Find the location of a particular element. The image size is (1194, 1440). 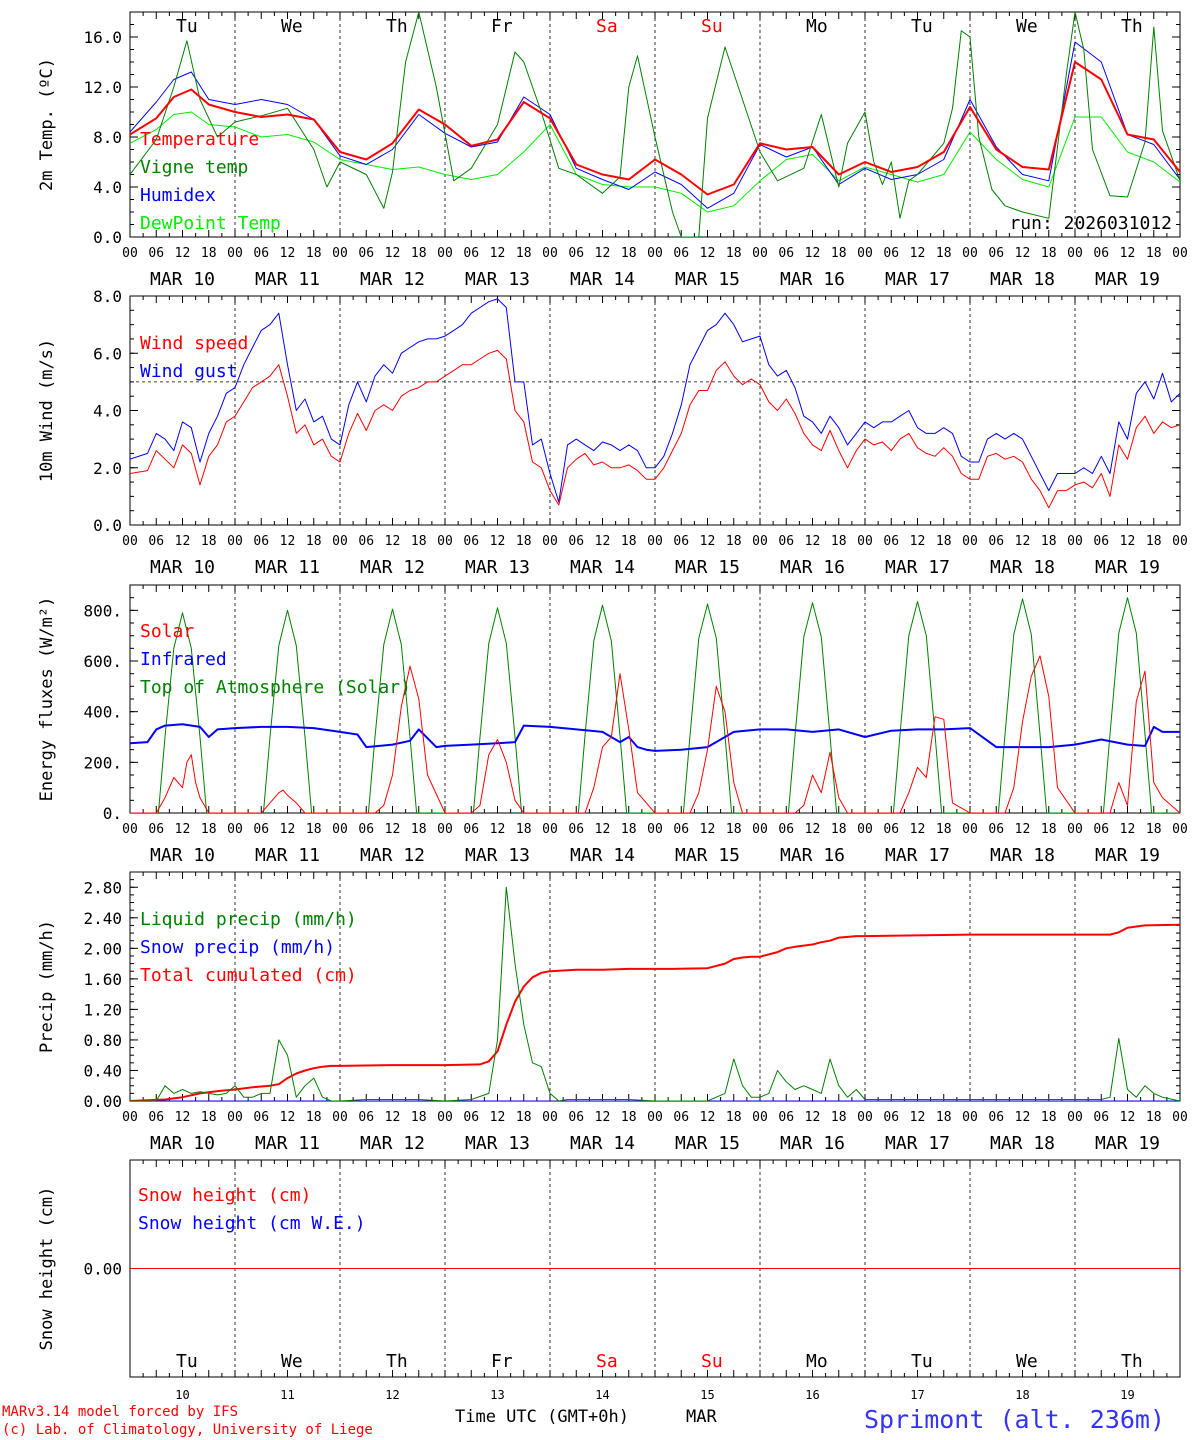

y-tick-label: 0.0 is located at coordinates (107, 237).